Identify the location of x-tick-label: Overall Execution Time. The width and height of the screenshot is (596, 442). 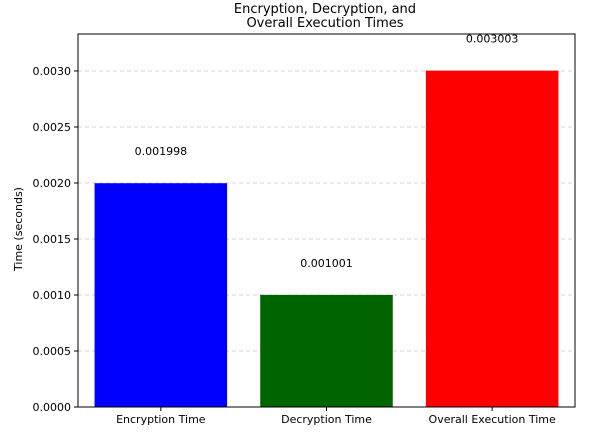
(492, 419).